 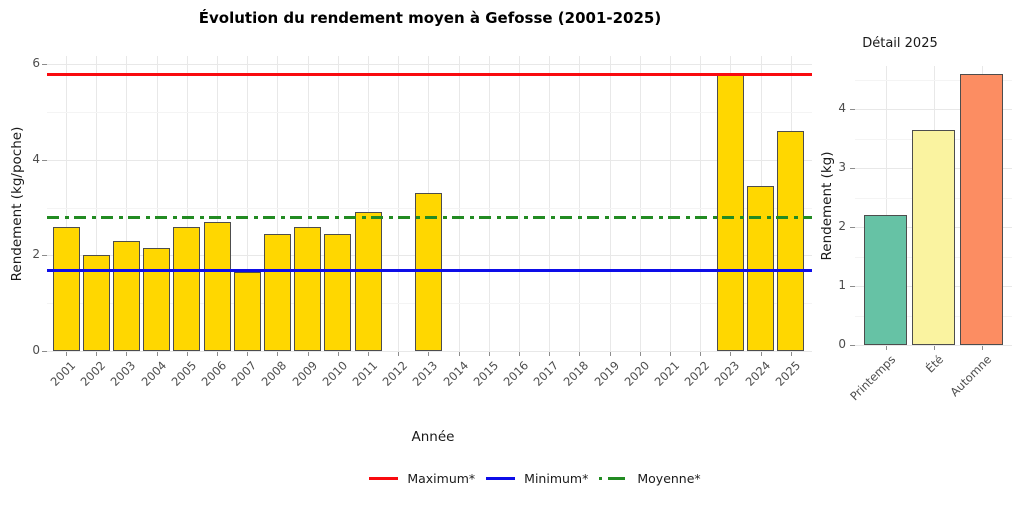 I want to click on legend-item-maximum: Maximum*, so click(x=422, y=478).